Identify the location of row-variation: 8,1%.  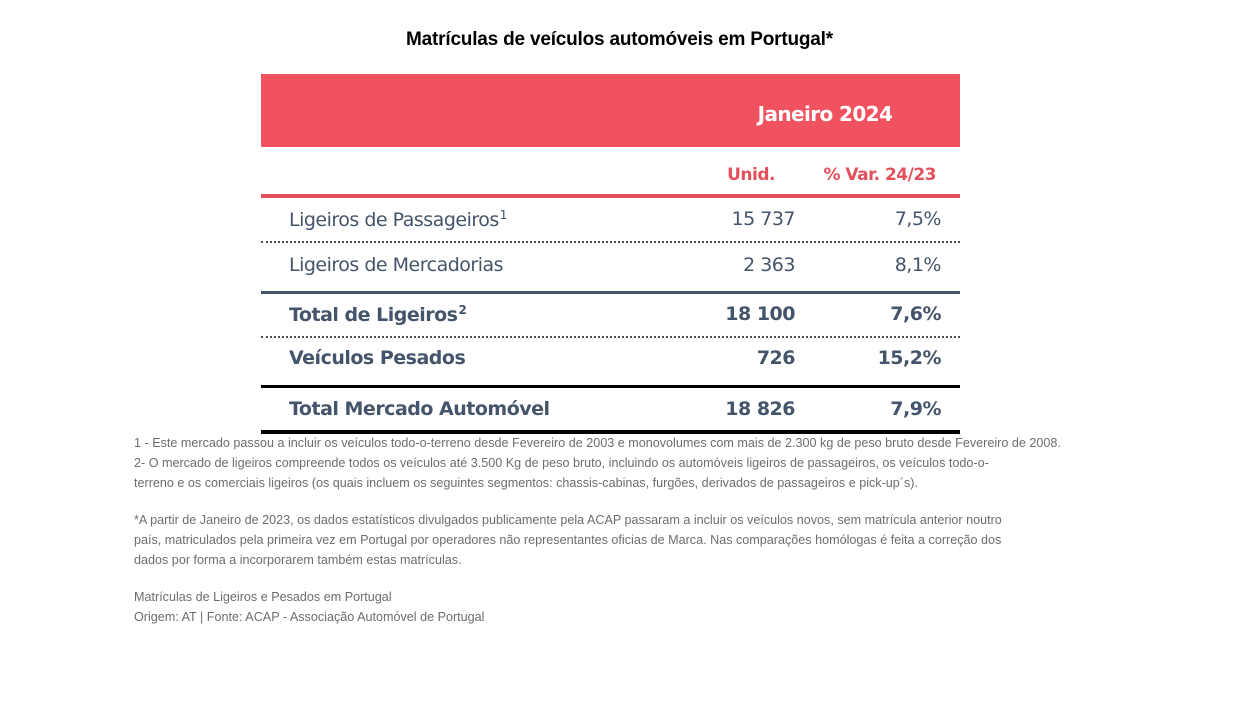
(918, 265).